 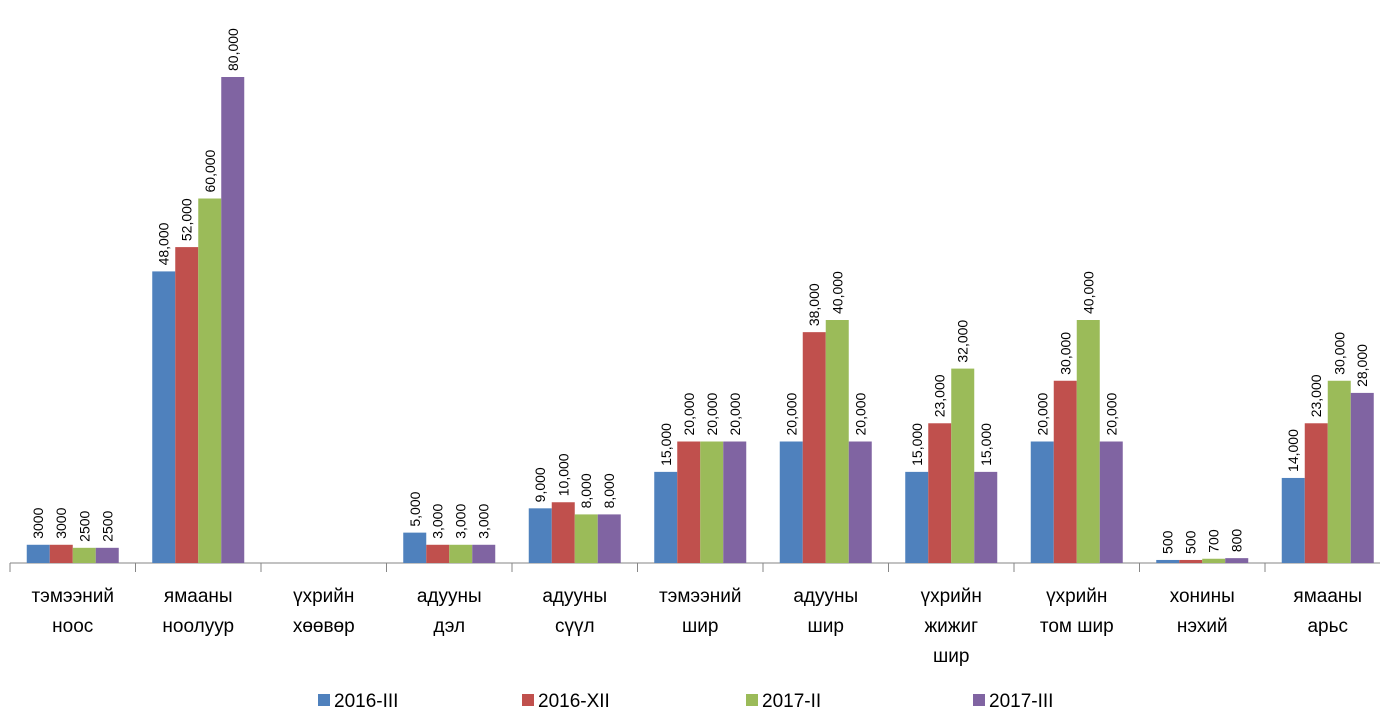 I want to click on data-label: 32,000, so click(x=963, y=341).